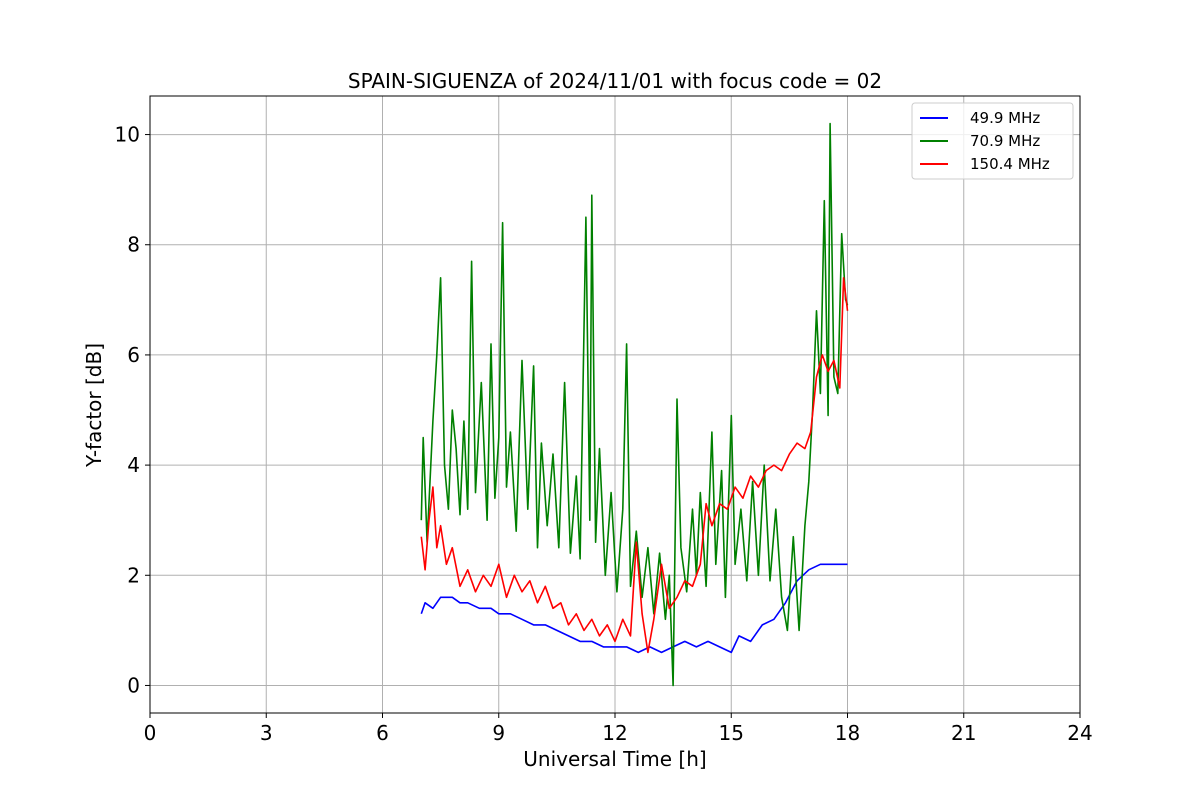  Describe the element at coordinates (133, 685) in the screenshot. I see `y-tick-label: 0` at that location.